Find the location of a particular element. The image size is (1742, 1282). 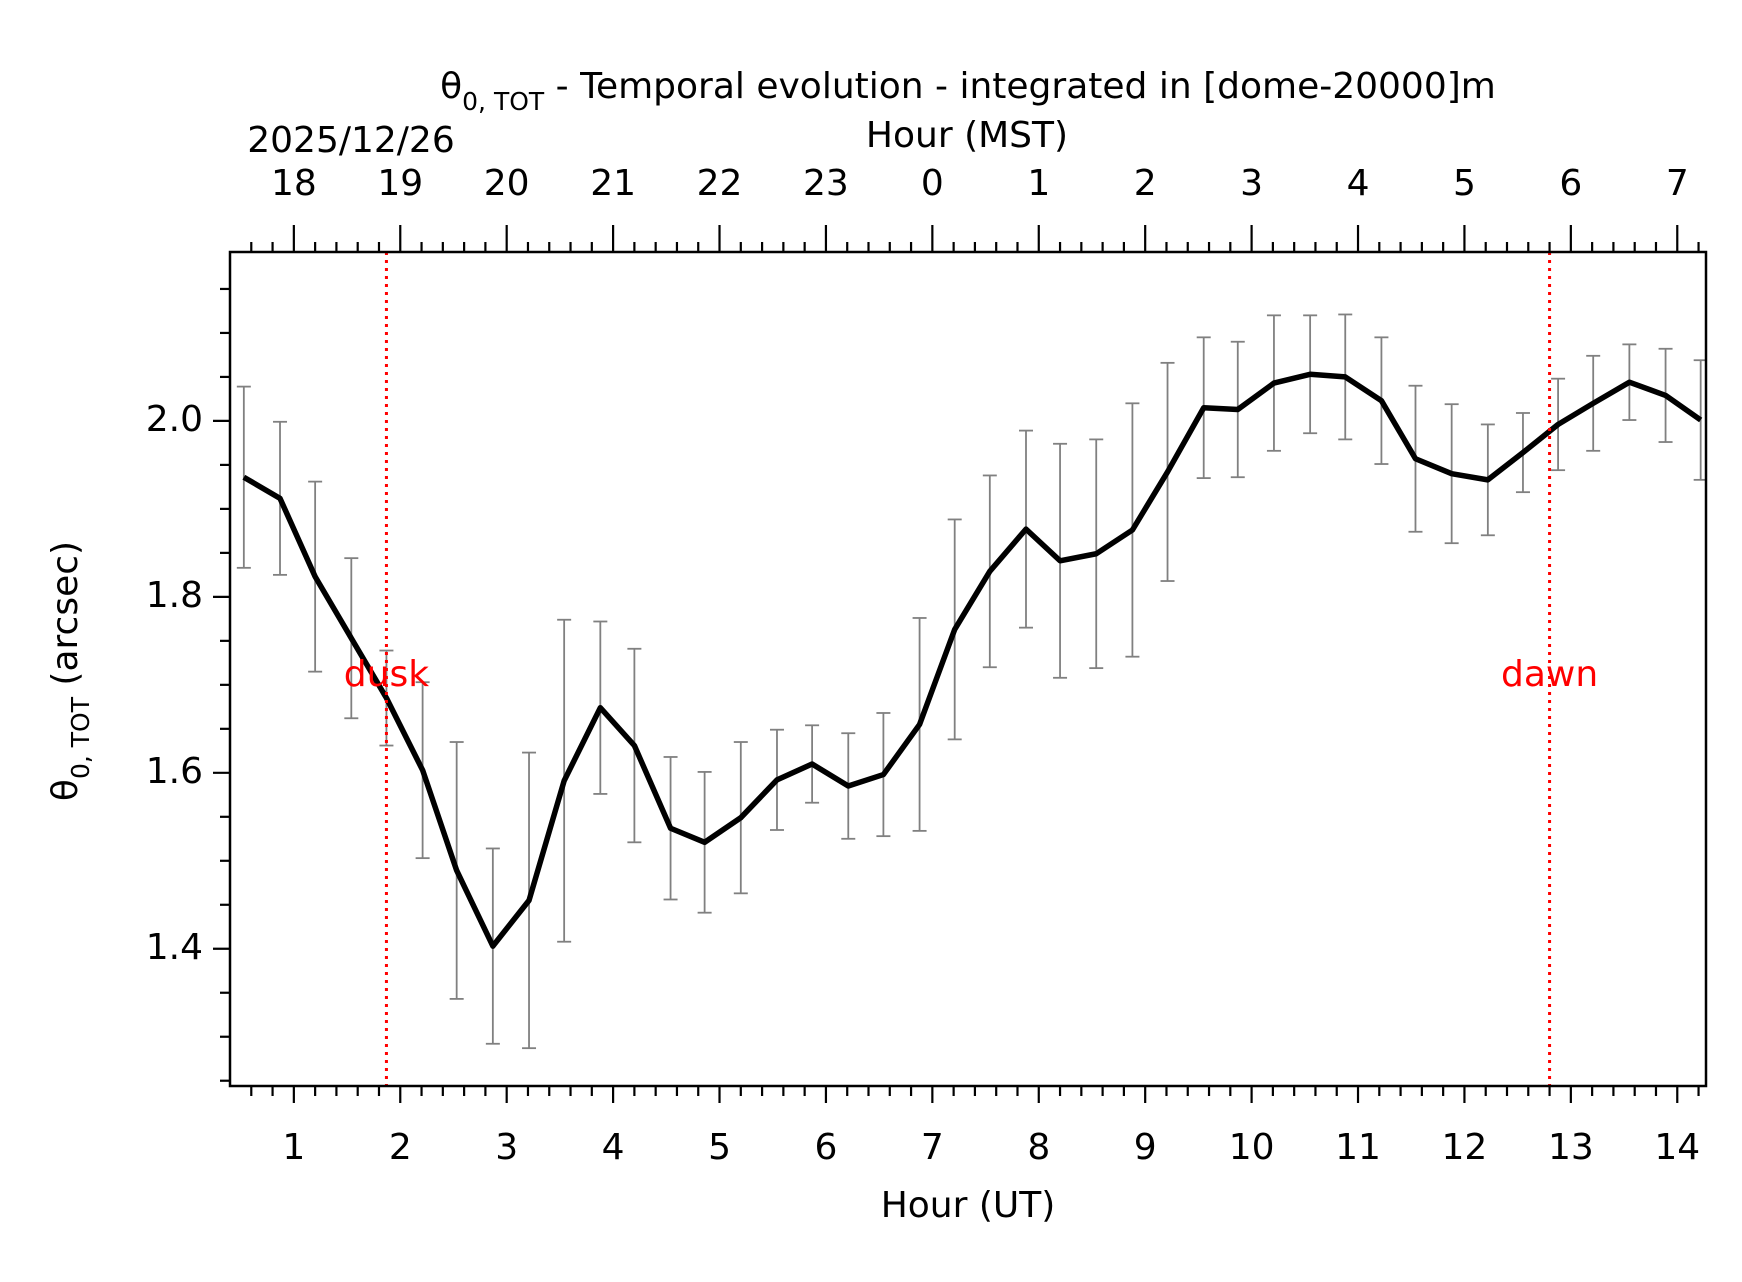

x2-tick-label: 6 is located at coordinates (1570, 183).